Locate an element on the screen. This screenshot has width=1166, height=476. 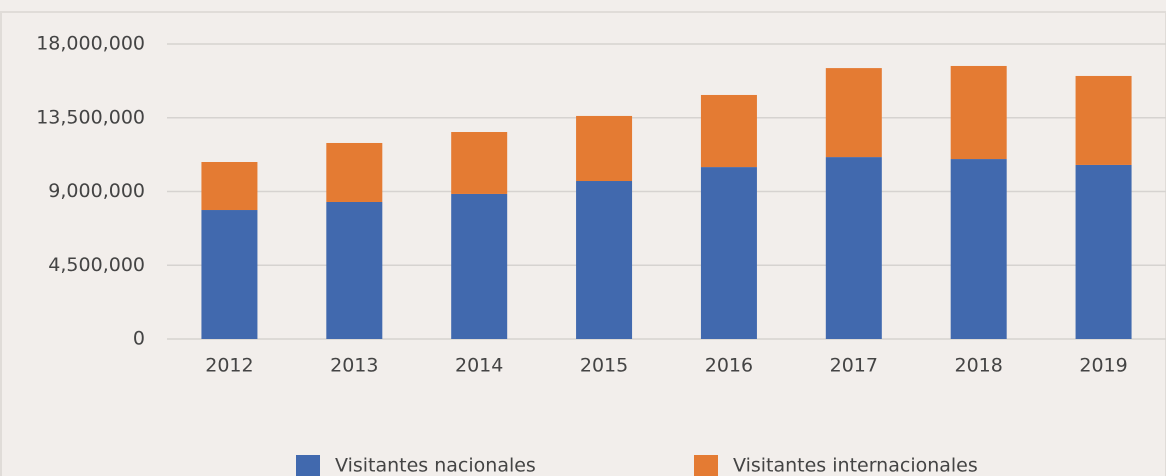
x-tick-label: 2015 is located at coordinates (604, 366).